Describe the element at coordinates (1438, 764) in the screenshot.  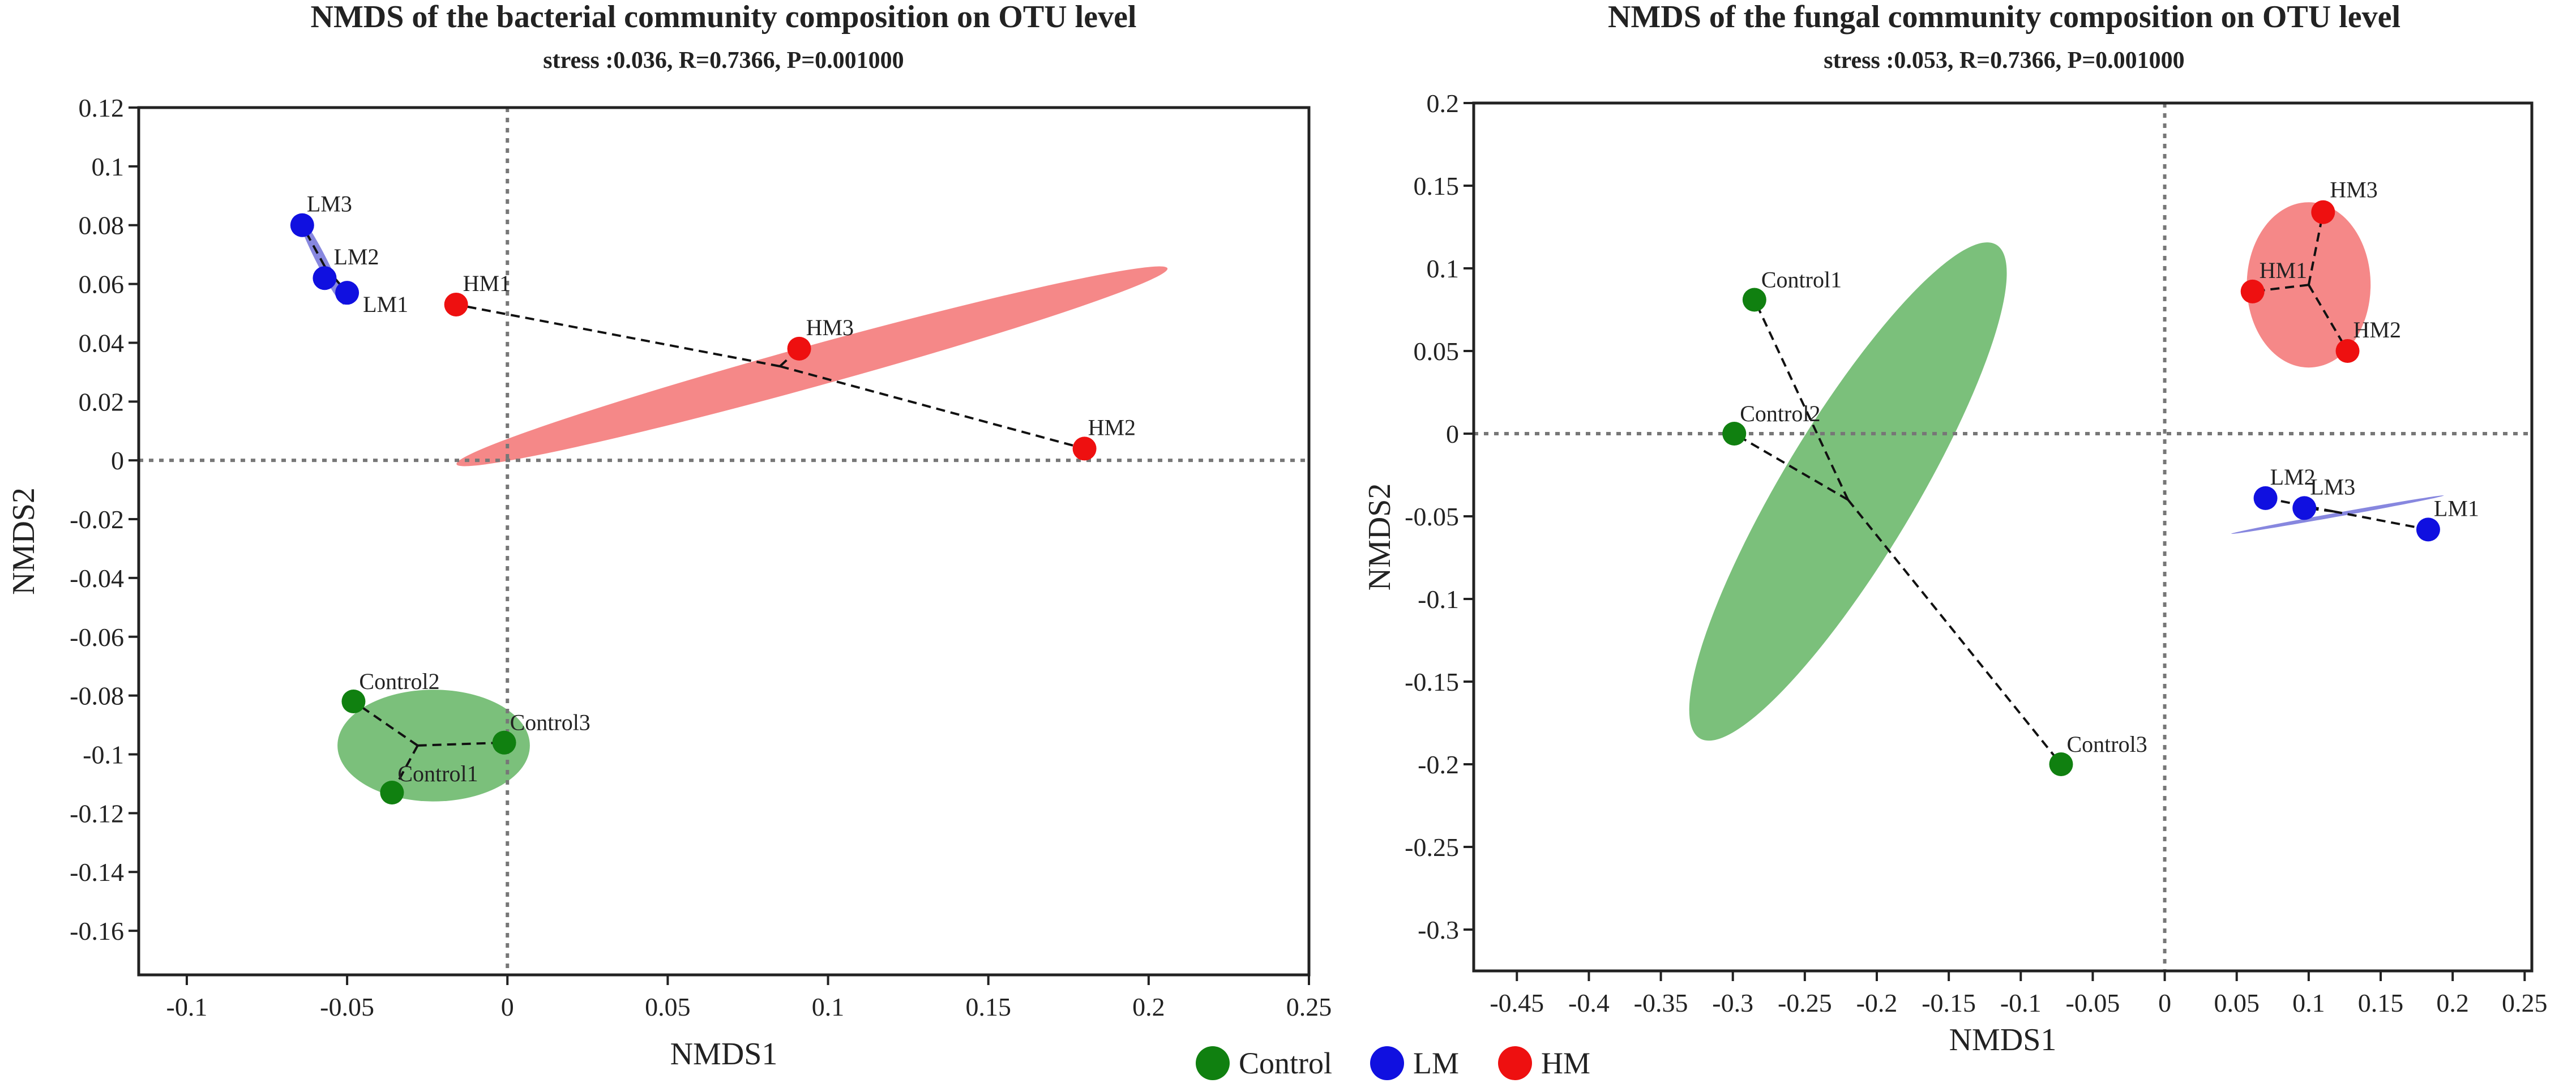
I see `y-tick-label: -0.2` at that location.